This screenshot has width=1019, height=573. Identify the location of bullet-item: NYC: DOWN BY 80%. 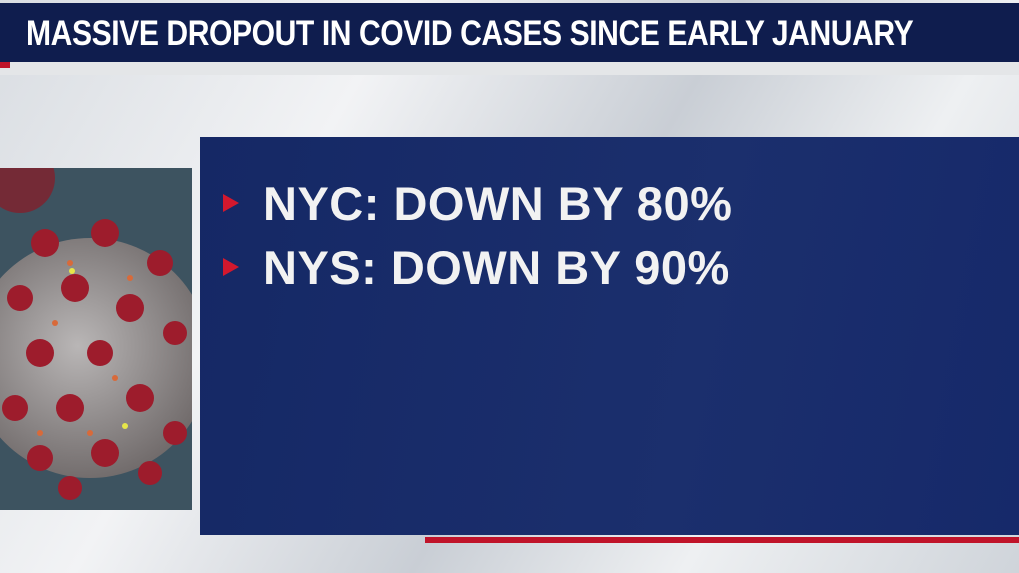
(477, 203).